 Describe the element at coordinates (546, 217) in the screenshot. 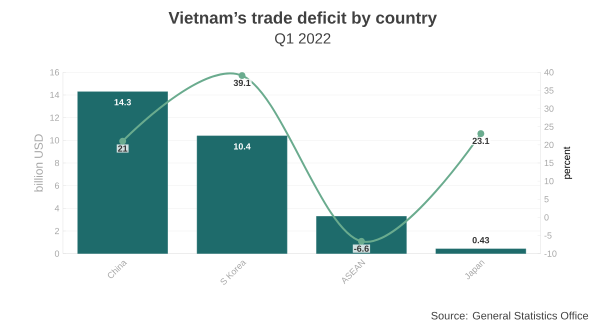

I see `y2-tick-label: 0` at that location.